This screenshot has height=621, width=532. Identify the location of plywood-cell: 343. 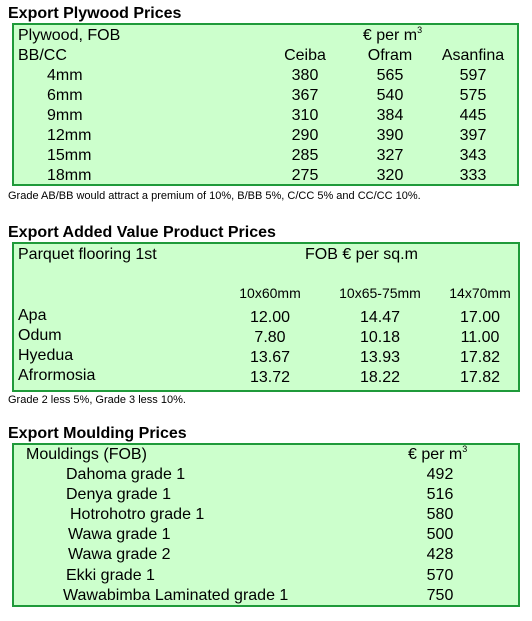
(473, 155).